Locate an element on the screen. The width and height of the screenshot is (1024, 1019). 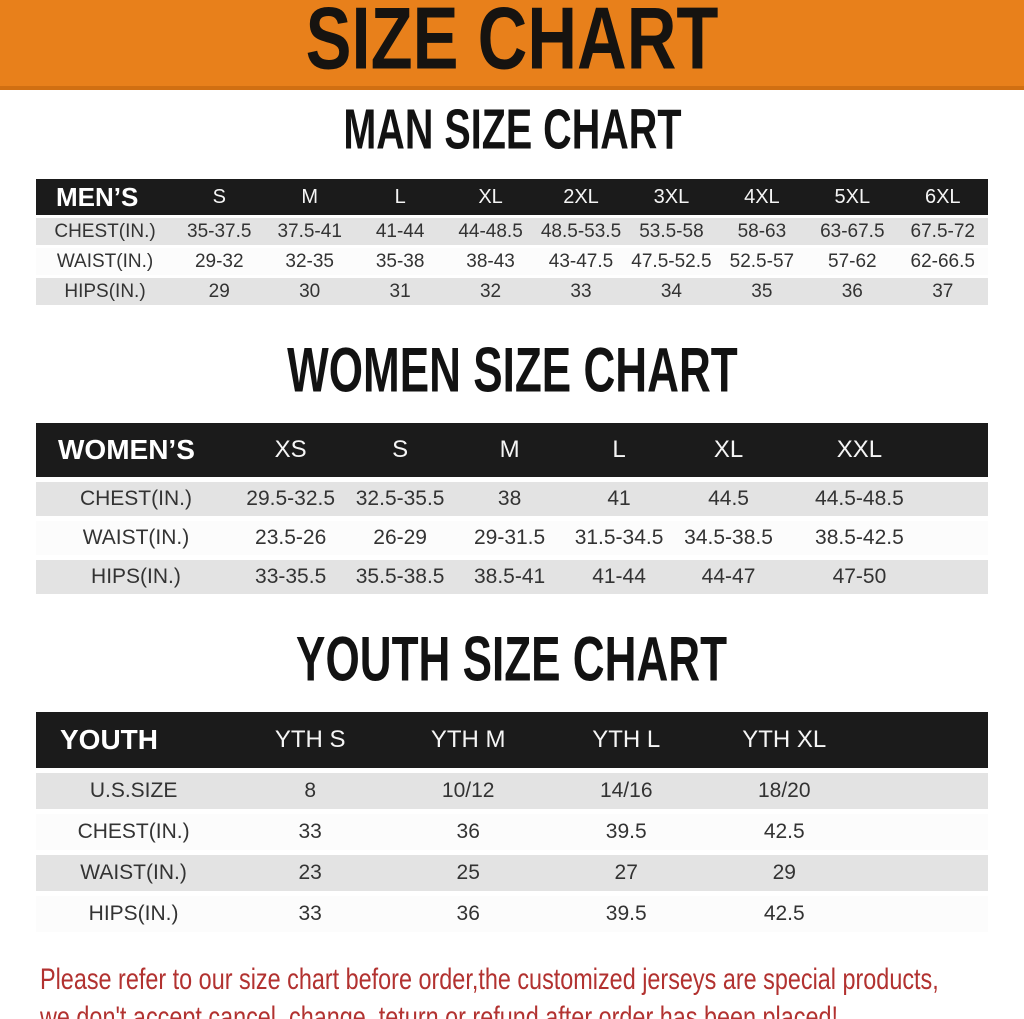
youth-section-heading: YOUTH SIZE CHART is located at coordinates (512, 659).